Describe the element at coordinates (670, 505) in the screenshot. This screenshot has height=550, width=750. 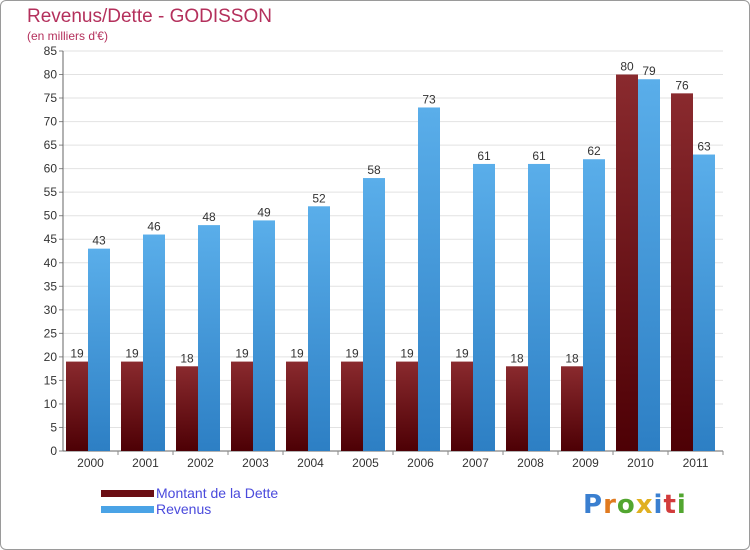
I see `logo-letter: t` at that location.